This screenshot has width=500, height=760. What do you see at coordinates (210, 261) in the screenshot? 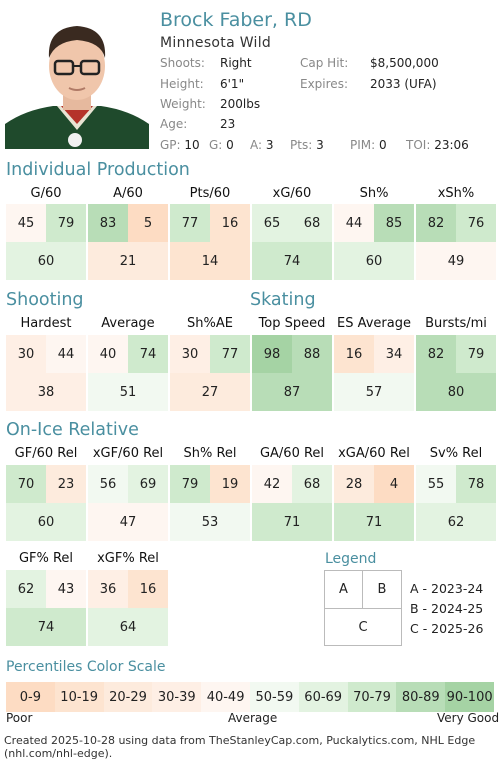
I see `percentile-cell-c: 14` at bounding box center [210, 261].